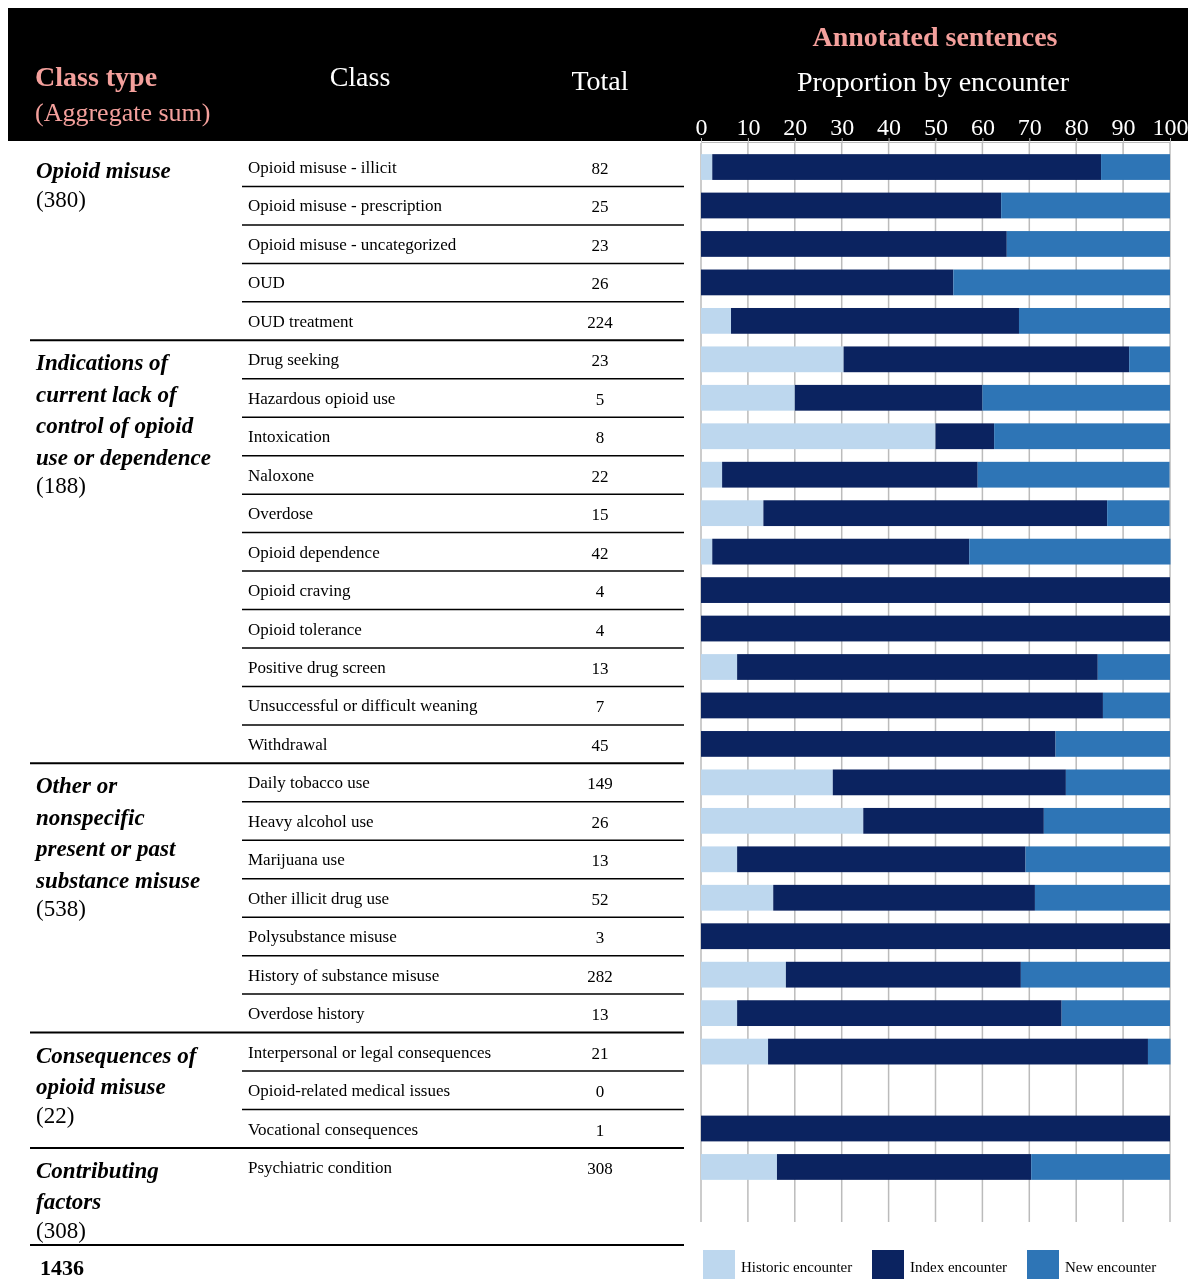 This screenshot has width=1190, height=1279. I want to click on text: 3, so click(600, 938).